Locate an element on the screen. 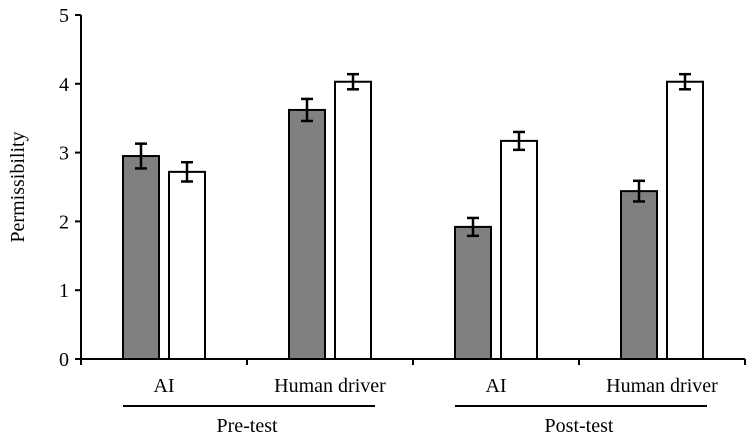 This screenshot has height=440, width=752. y-axis-label: Permissibility is located at coordinates (18, 186).